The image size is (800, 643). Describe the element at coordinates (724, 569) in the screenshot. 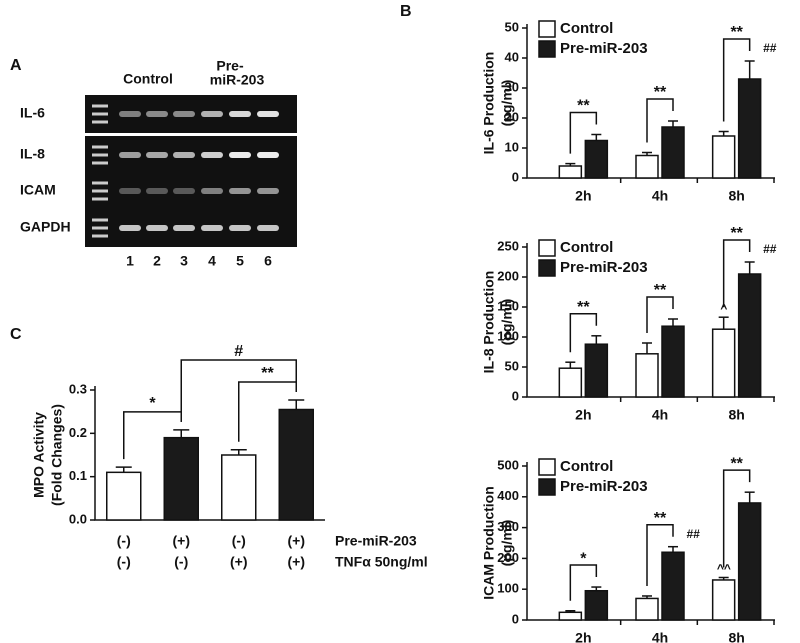

I see `significance-mark: ^^` at that location.